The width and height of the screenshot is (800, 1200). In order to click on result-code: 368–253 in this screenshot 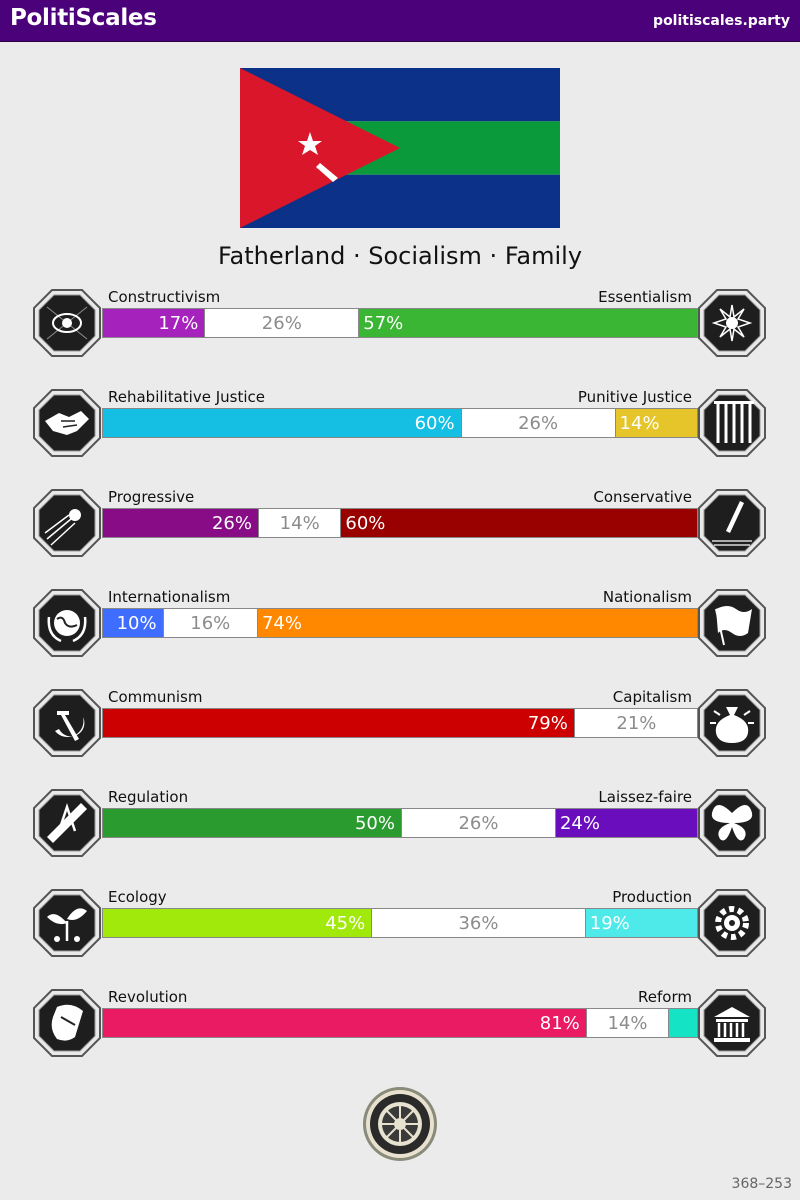, I will do `click(761, 1184)`.